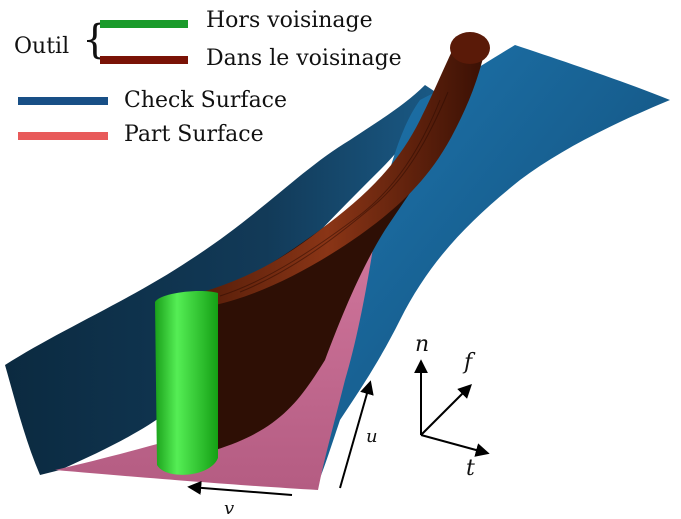 This screenshot has height=519, width=681. Describe the element at coordinates (468, 362) in the screenshot. I see `f-axis-label: f` at that location.